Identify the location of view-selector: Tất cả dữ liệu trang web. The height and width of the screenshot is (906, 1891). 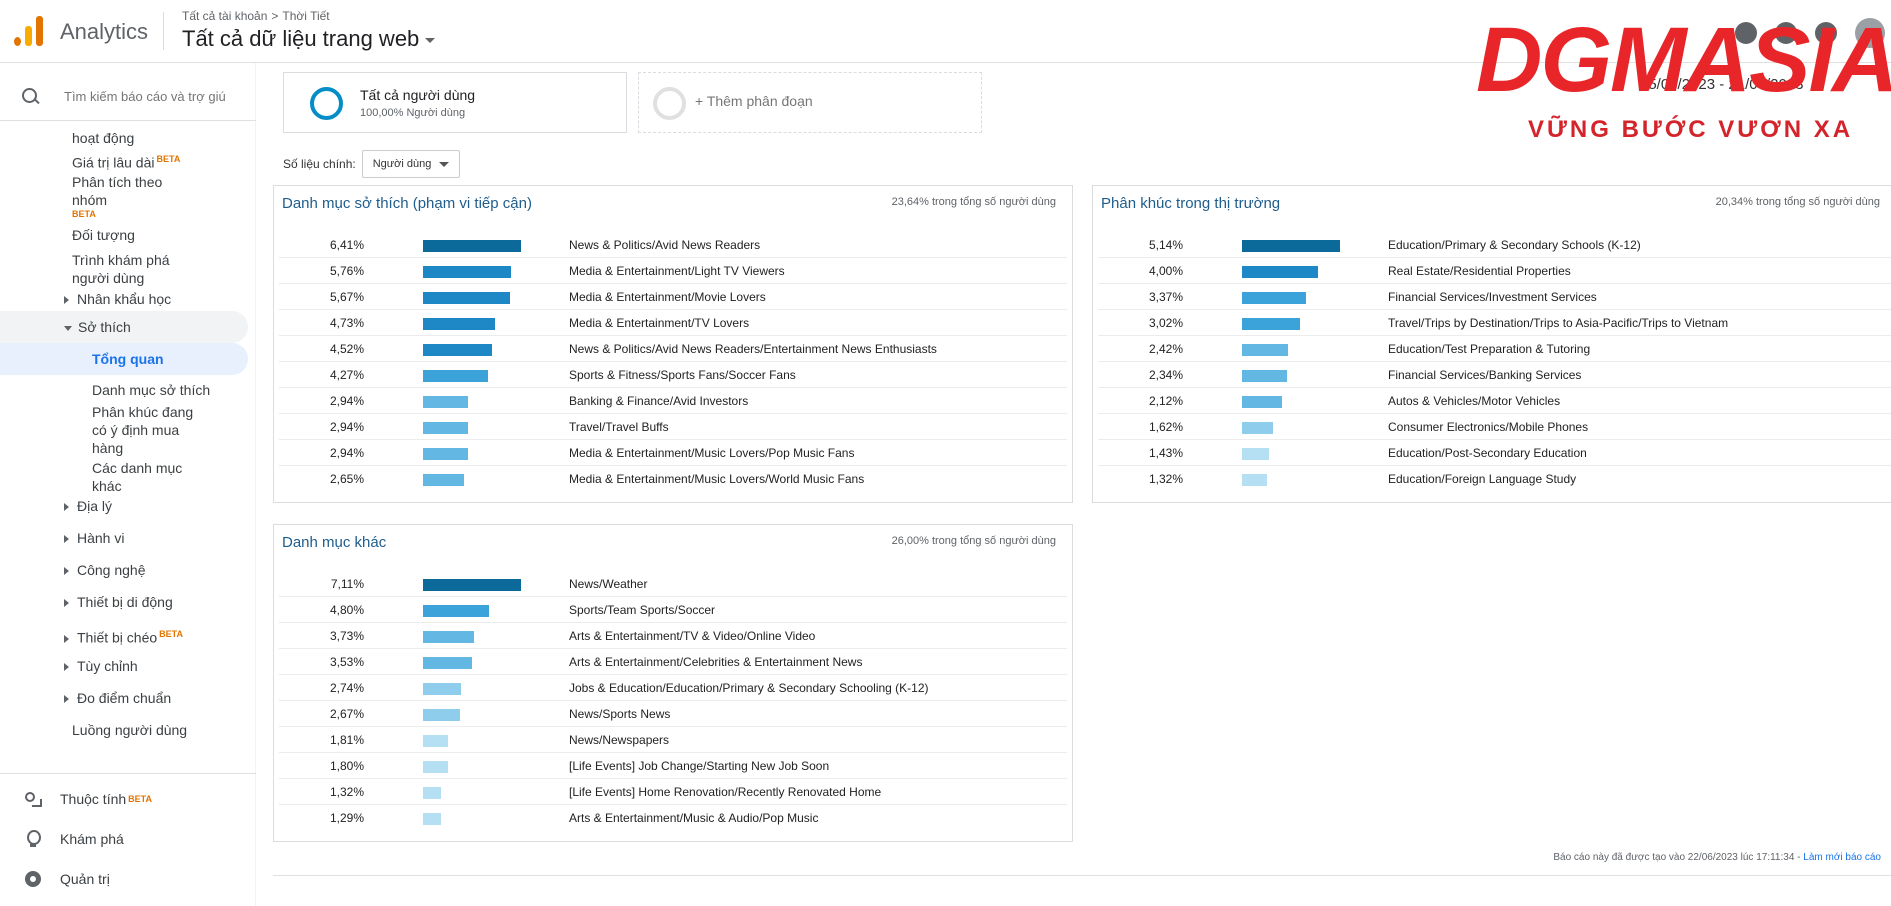
(309, 39).